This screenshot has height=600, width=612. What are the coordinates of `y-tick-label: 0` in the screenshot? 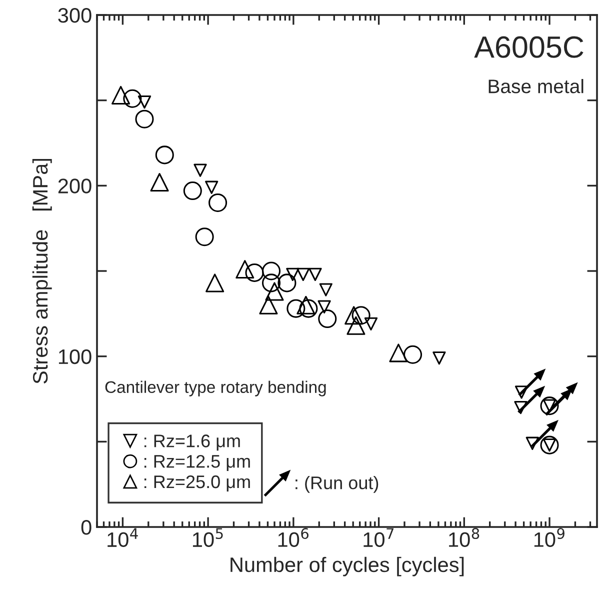 It's located at (86, 527).